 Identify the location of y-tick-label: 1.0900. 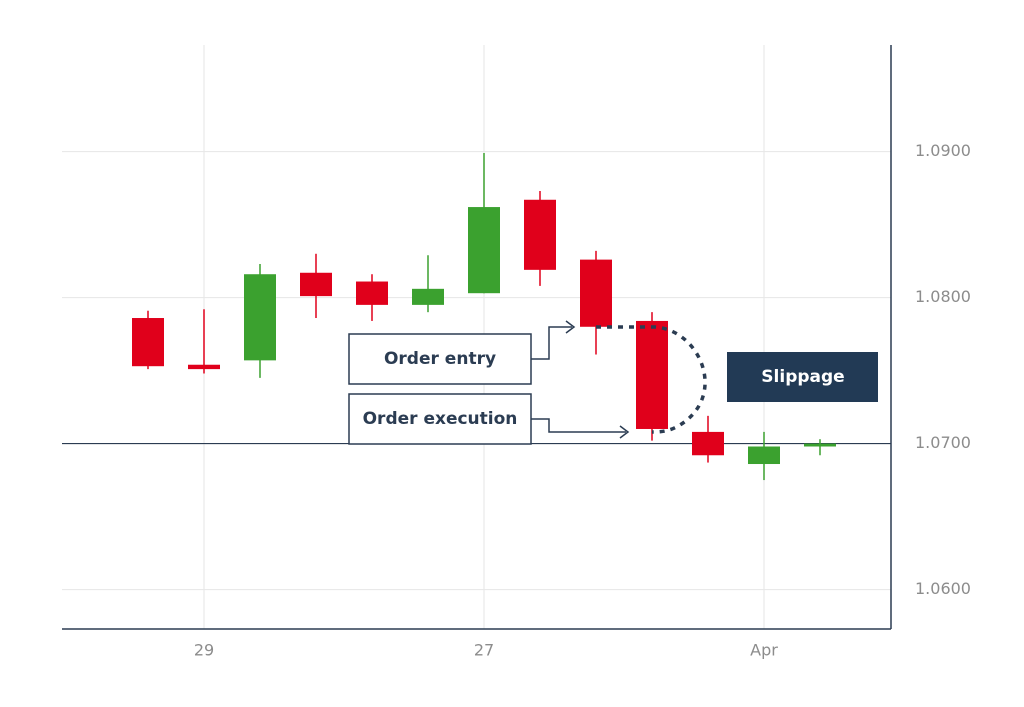
(943, 150).